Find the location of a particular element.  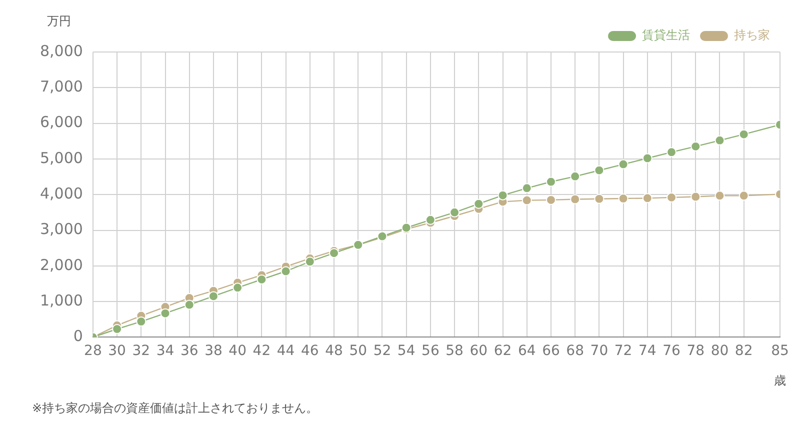

x-tick-label: 60 is located at coordinates (479, 351).